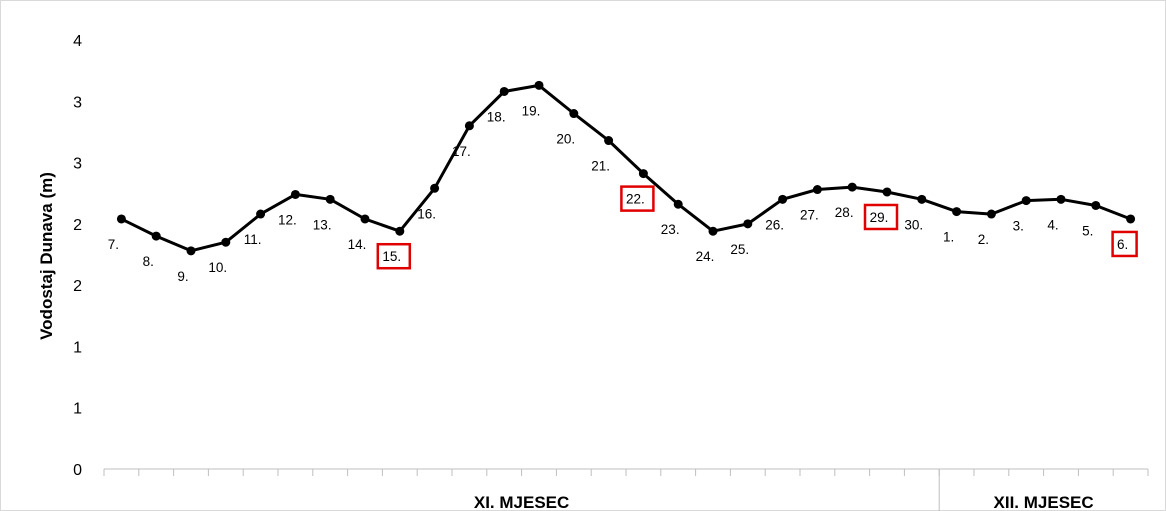 The height and width of the screenshot is (511, 1166). I want to click on point-label: 8., so click(148, 261).